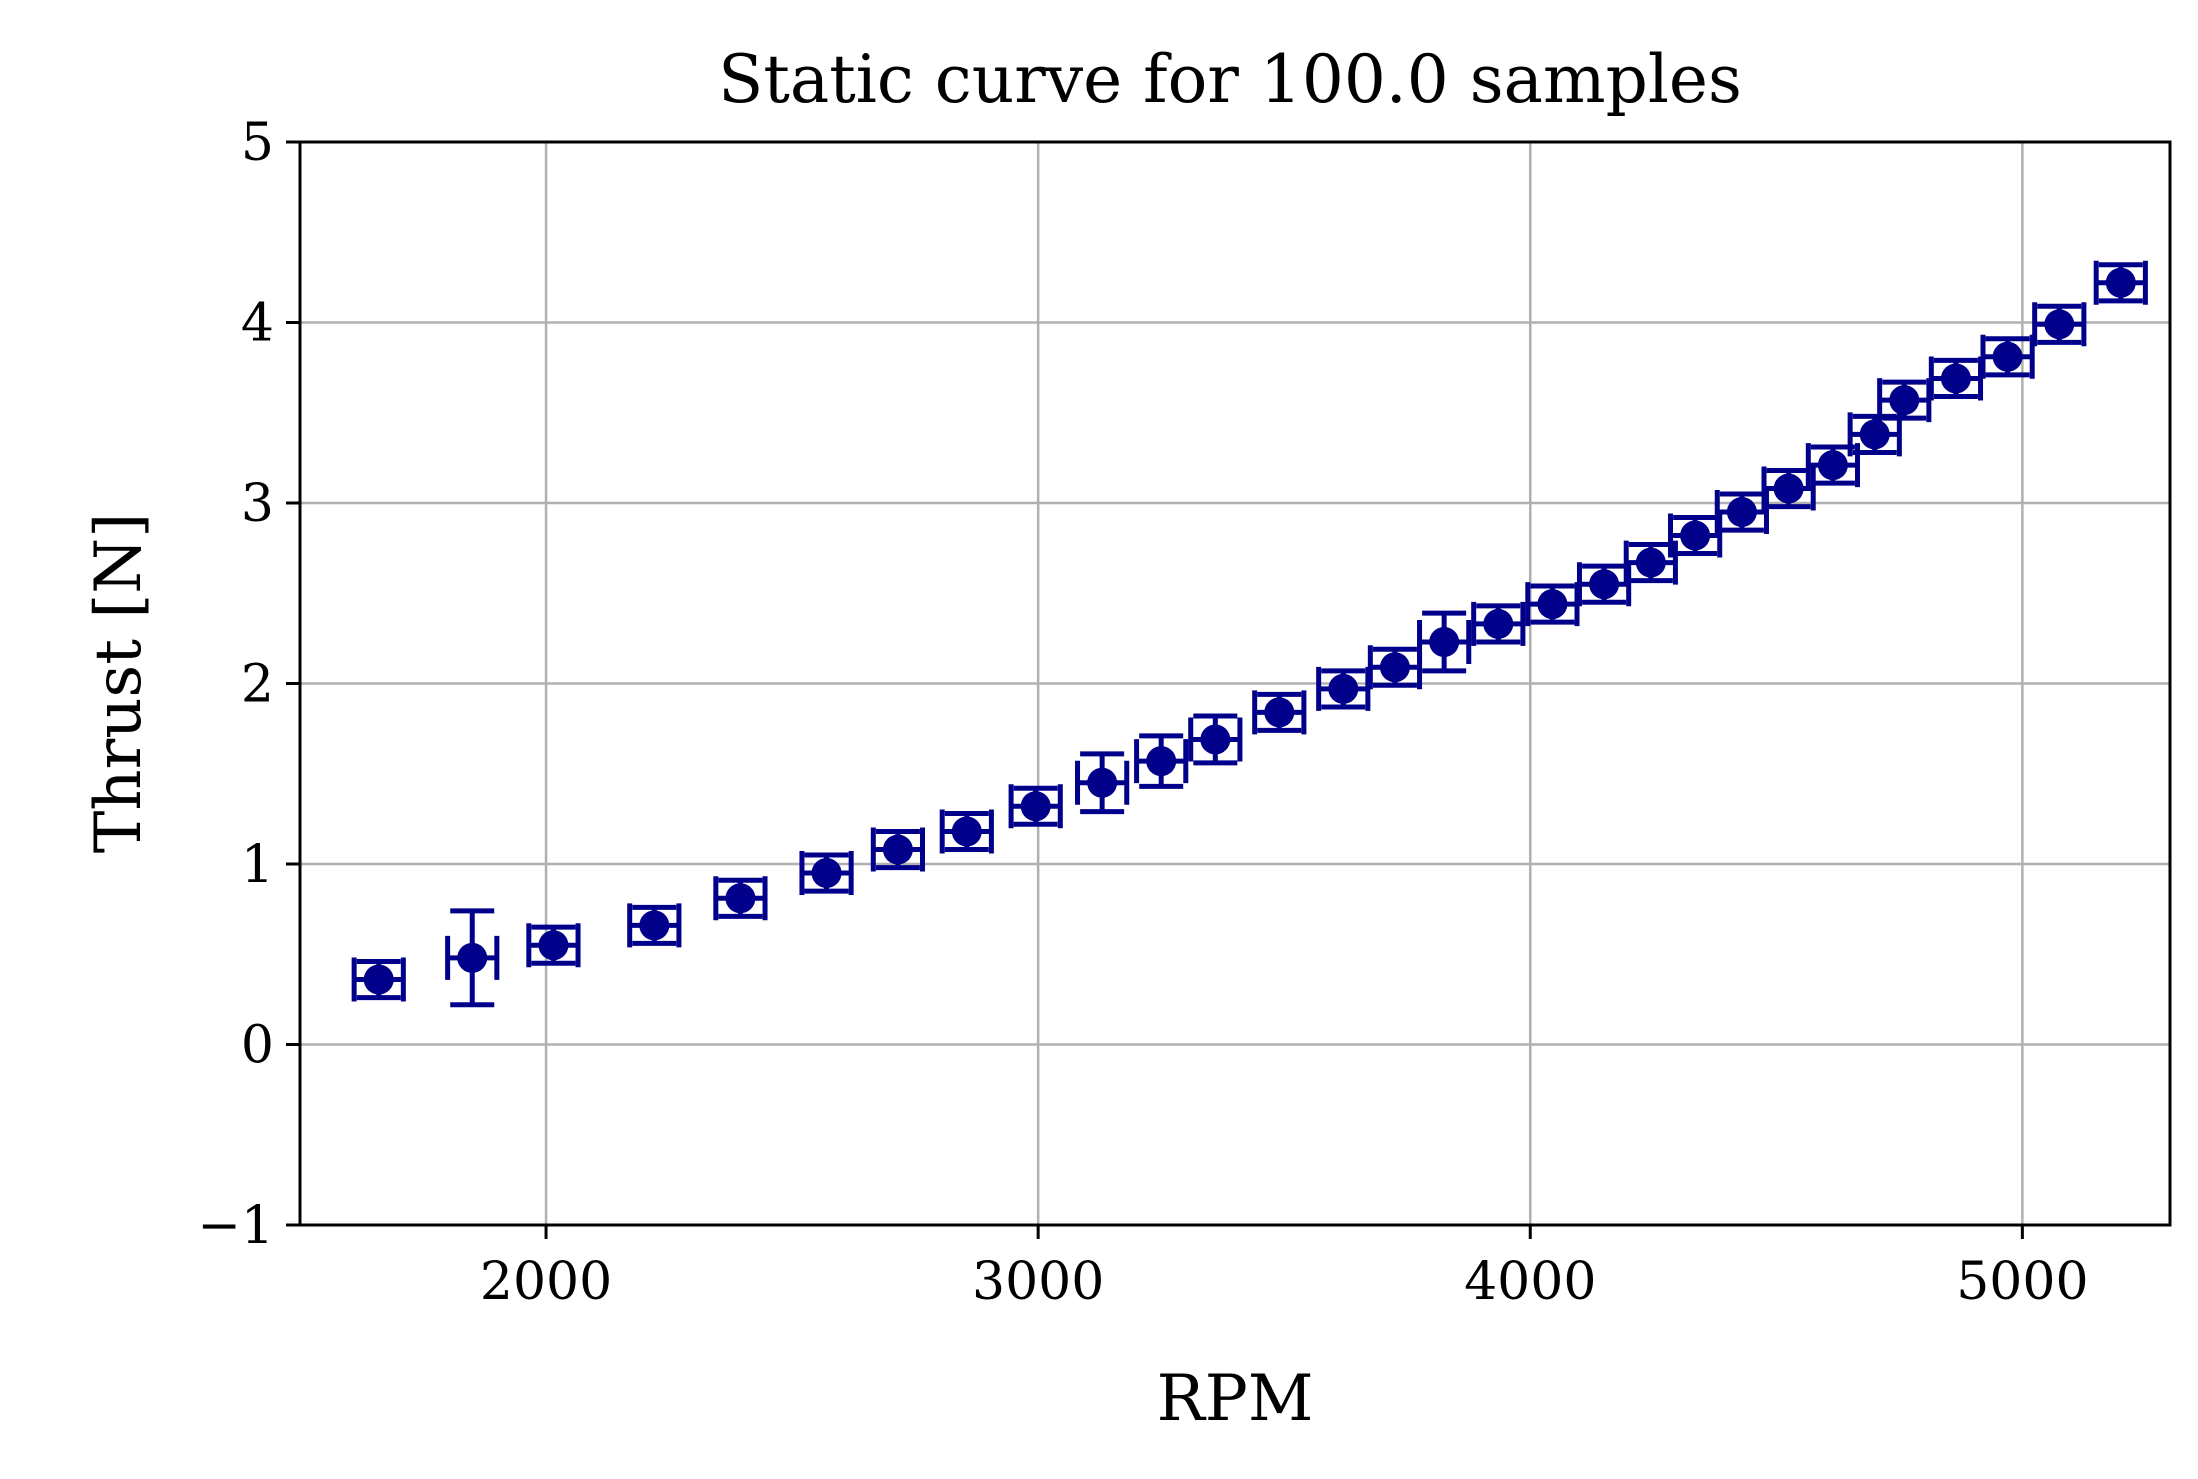 This screenshot has width=2198, height=1479. What do you see at coordinates (257, 685) in the screenshot?
I see `y-tick-label: 2` at bounding box center [257, 685].